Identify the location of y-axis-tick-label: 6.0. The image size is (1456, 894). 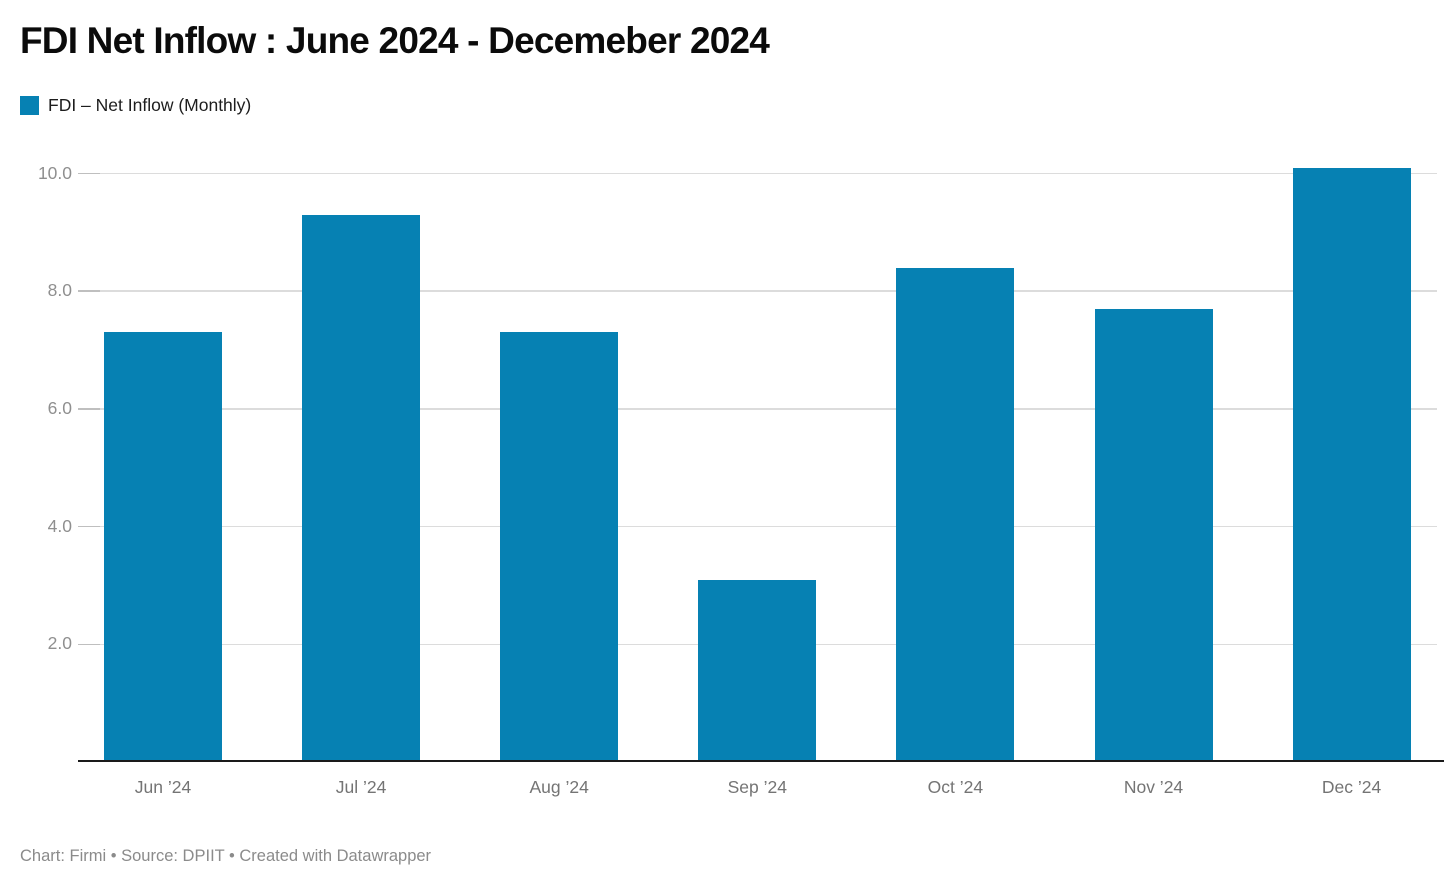
(59, 407).